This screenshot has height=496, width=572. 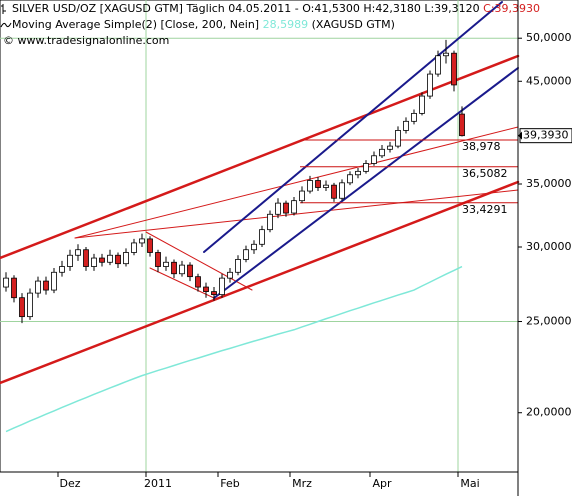 I want to click on last-price-pointer, so click(x=520, y=135).